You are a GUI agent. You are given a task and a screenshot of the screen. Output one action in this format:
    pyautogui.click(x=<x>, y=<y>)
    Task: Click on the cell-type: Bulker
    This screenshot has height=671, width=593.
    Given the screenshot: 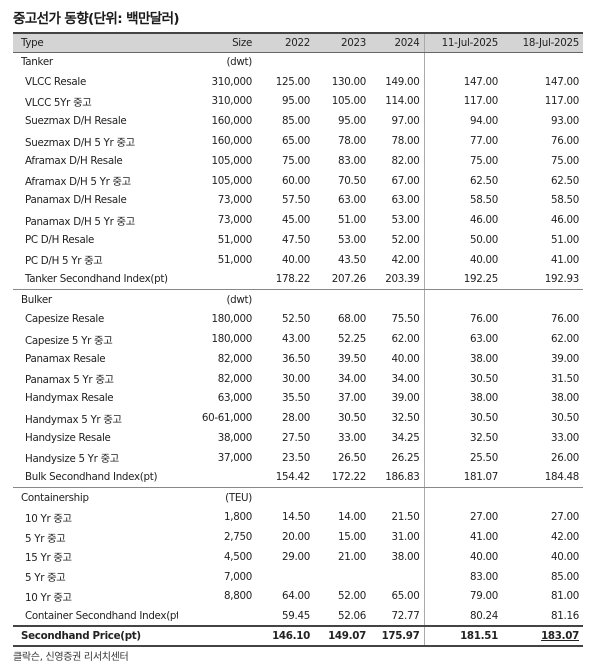 What is the action you would take?
    pyautogui.click(x=95, y=299)
    